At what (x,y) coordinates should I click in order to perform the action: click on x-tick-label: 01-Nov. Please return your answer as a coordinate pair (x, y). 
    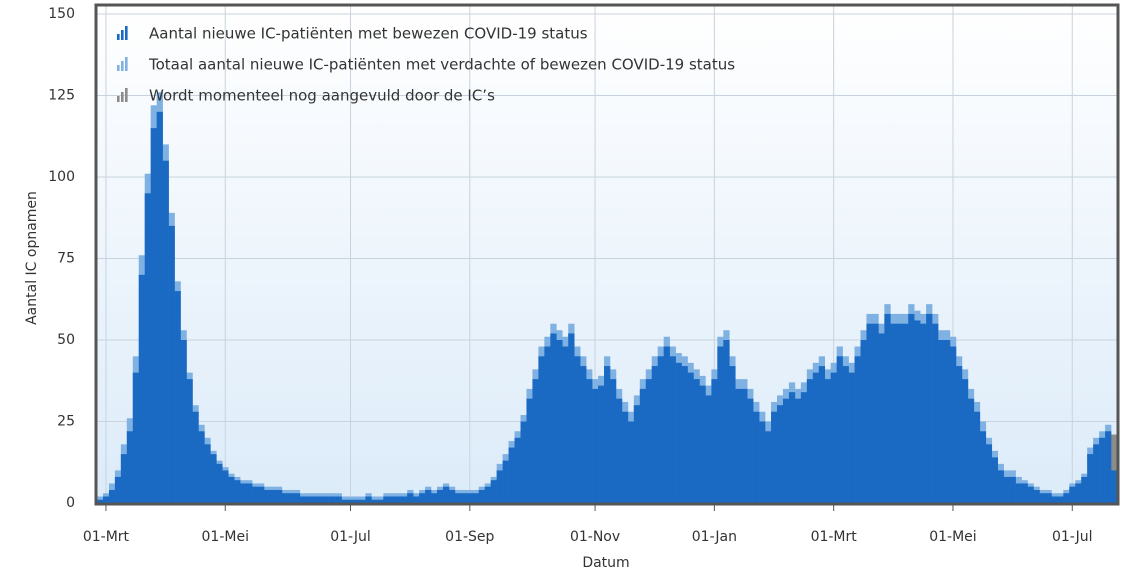
    Looking at the image, I should click on (595, 537).